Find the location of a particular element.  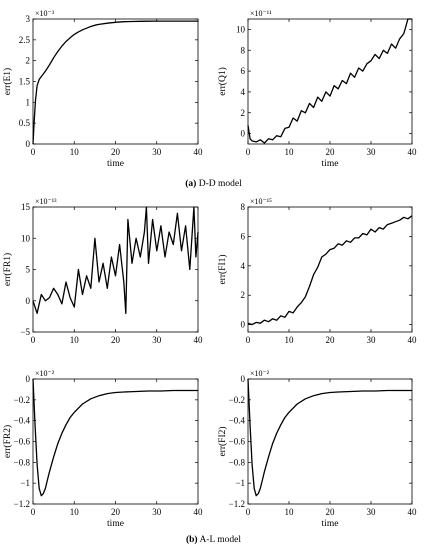

chart-2: 0 10 20 30 40 0 2 4 6 8 10 ×10⁻¹¹ time err(Q1) is located at coordinates (317, 89).